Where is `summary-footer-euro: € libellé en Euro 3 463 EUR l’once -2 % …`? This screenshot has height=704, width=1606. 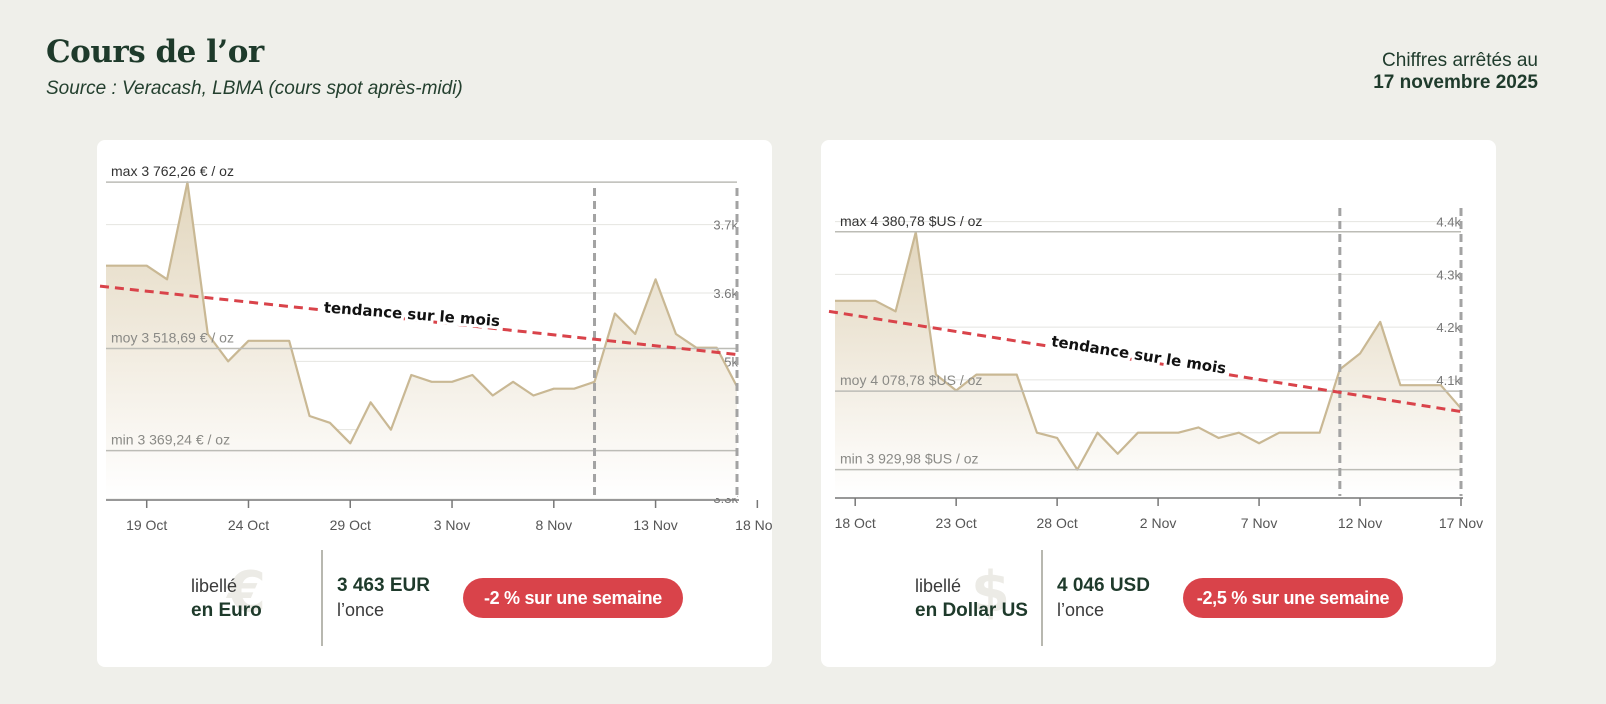
summary-footer-euro: € libellé en Euro 3 463 EUR l’once -2 % … is located at coordinates (434, 600).